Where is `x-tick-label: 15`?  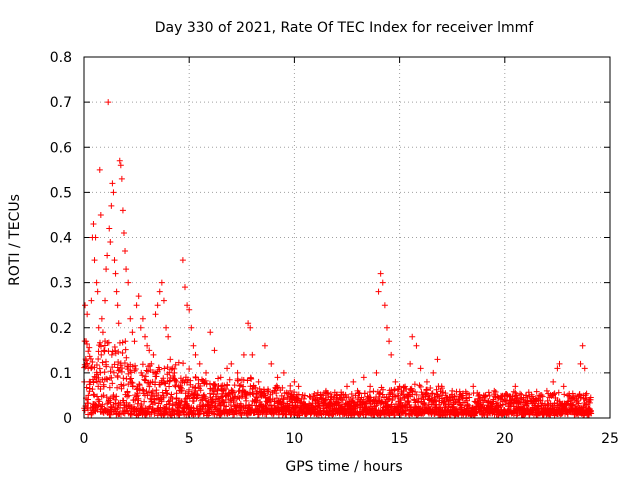 x-tick-label: 15 is located at coordinates (400, 439).